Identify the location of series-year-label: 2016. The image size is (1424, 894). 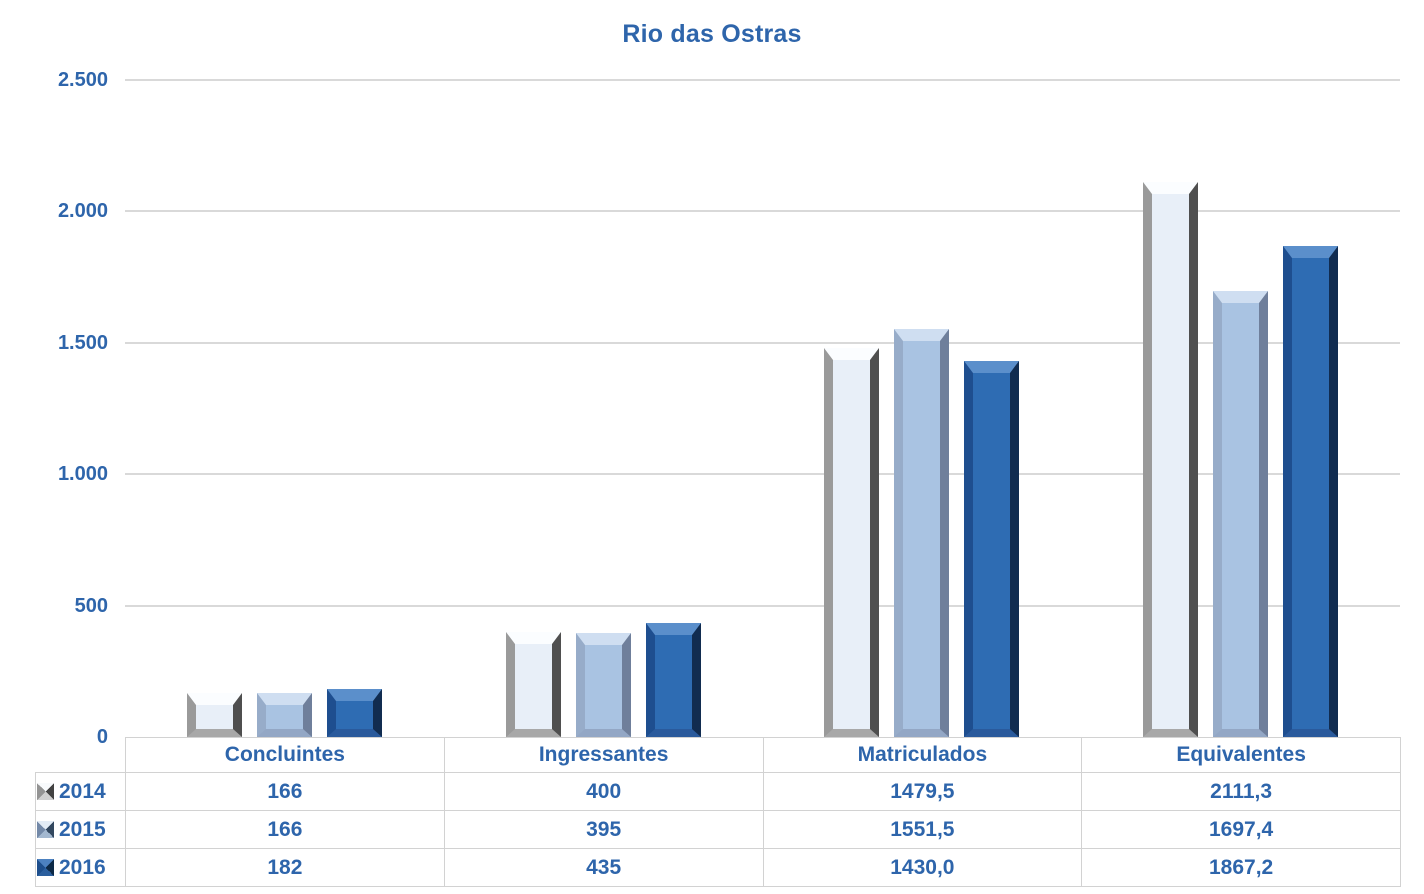
(82, 867).